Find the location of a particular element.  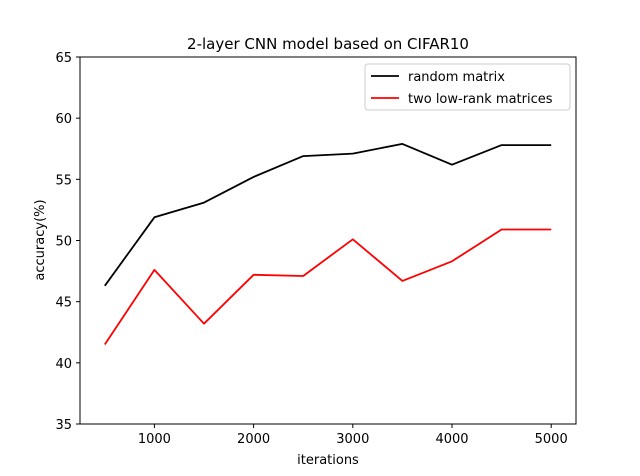

x-tick-label: 1000 is located at coordinates (154, 439).